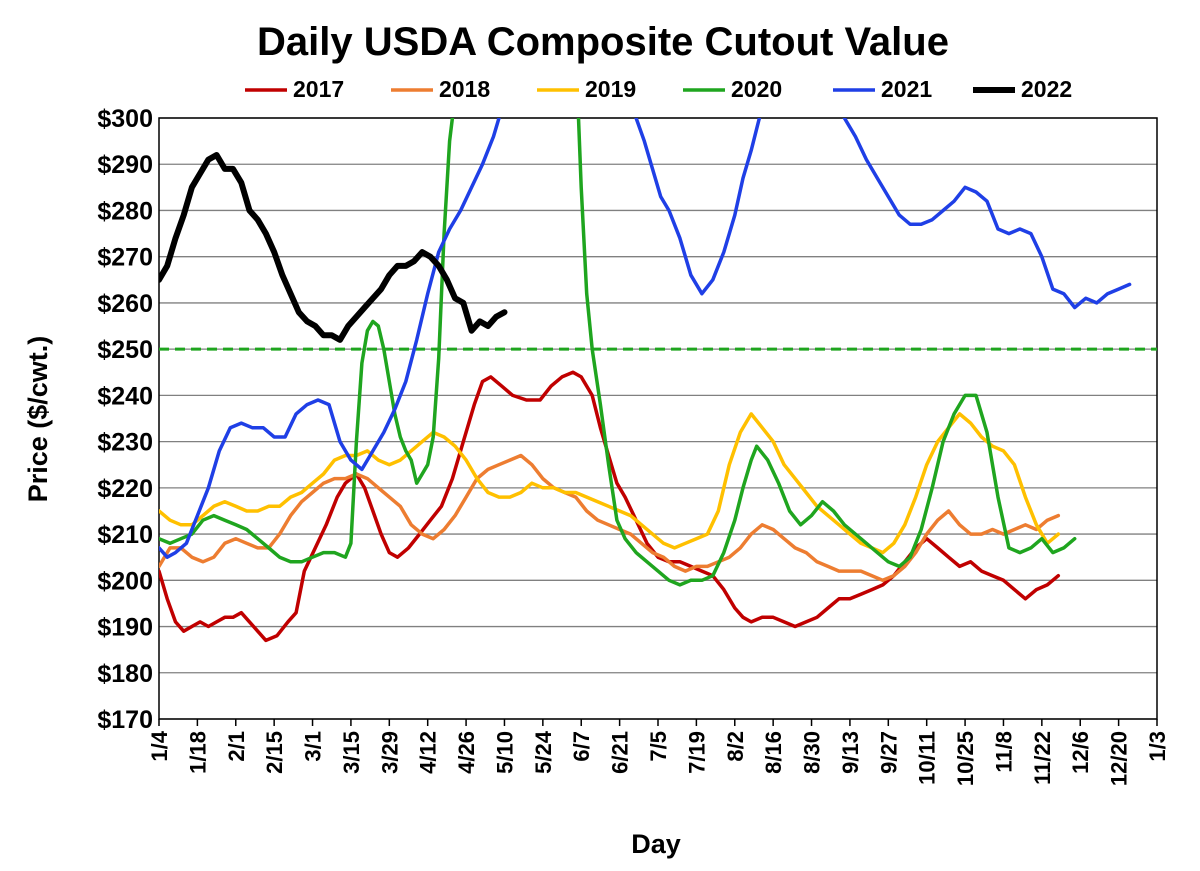 The width and height of the screenshot is (1200, 871). I want to click on x-tick-label: 1/4, so click(159, 745).